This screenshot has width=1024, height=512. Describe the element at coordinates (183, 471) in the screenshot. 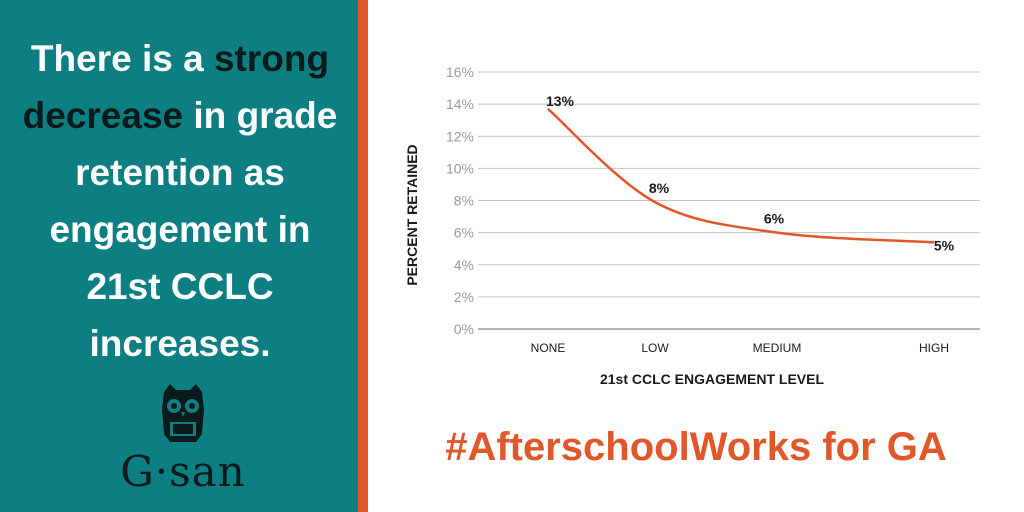

I see `logo-text: G·san` at that location.